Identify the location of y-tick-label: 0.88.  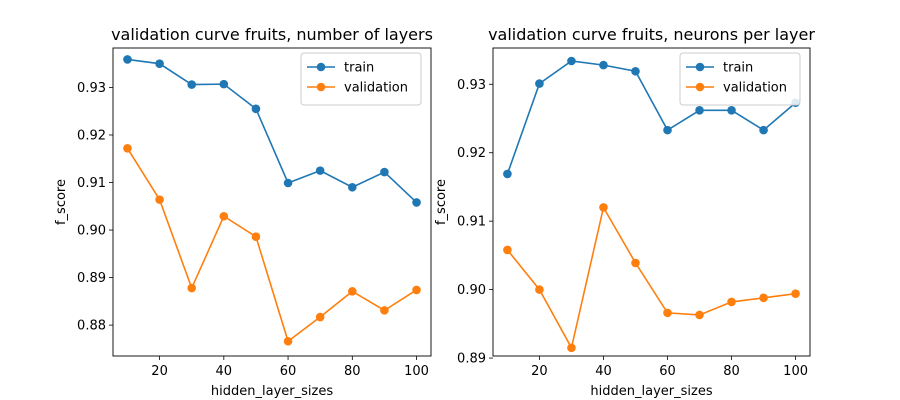
(91, 326).